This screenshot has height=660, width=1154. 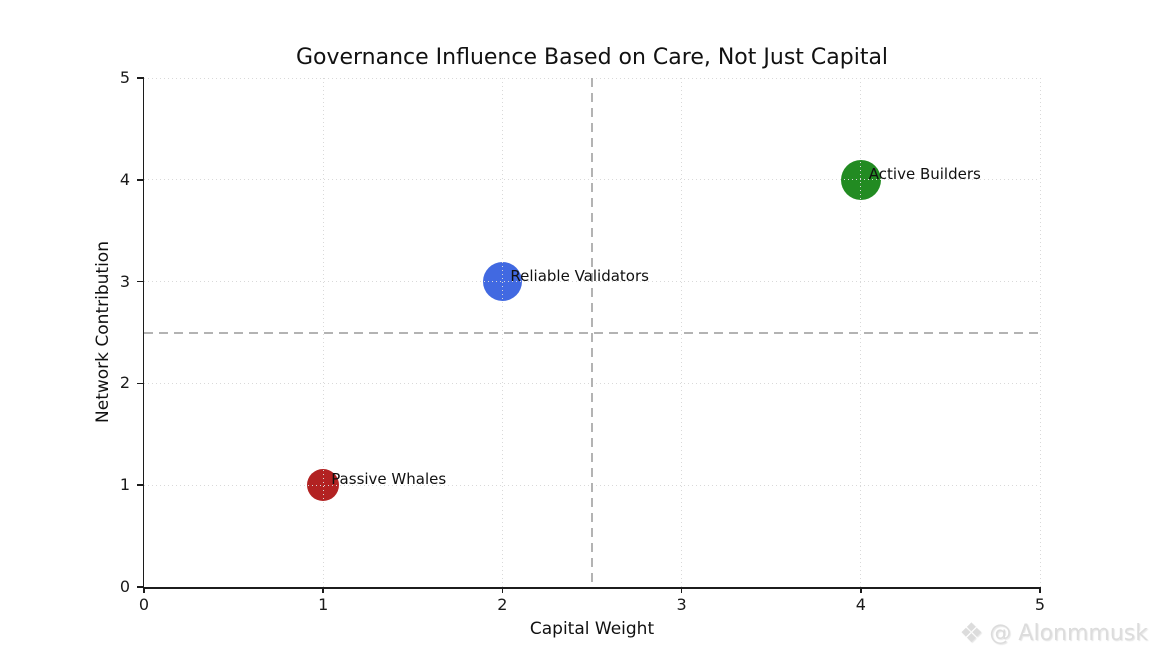 I want to click on x-axis-spine, so click(x=591, y=588).